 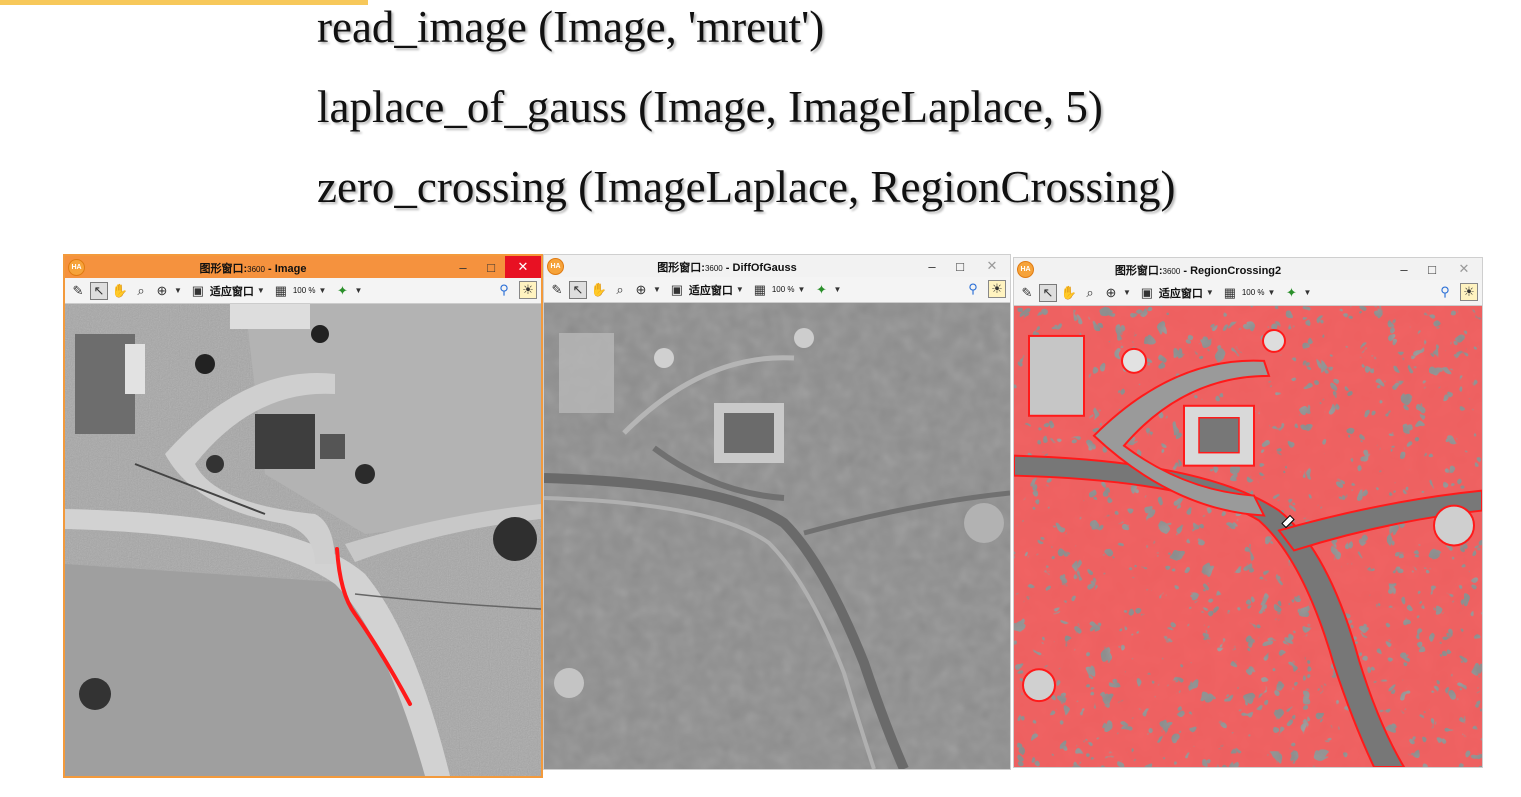 I want to click on window-titlebar: HA 图形窗口:3600 - RegionCrossing2 – □ ✕, so click(x=1248, y=269).